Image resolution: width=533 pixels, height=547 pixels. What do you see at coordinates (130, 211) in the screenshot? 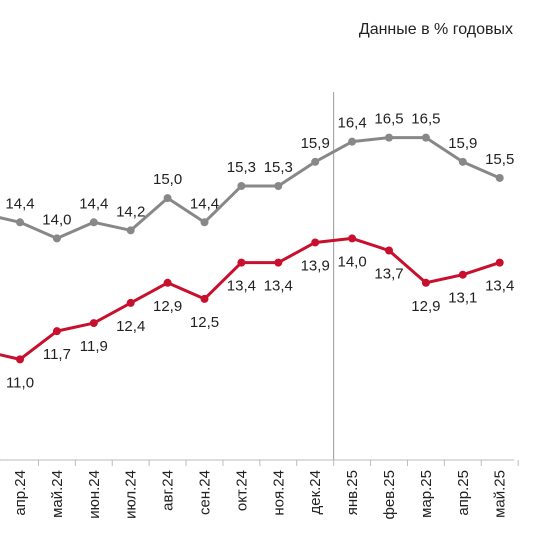
I see `data-label: 14,2` at bounding box center [130, 211].